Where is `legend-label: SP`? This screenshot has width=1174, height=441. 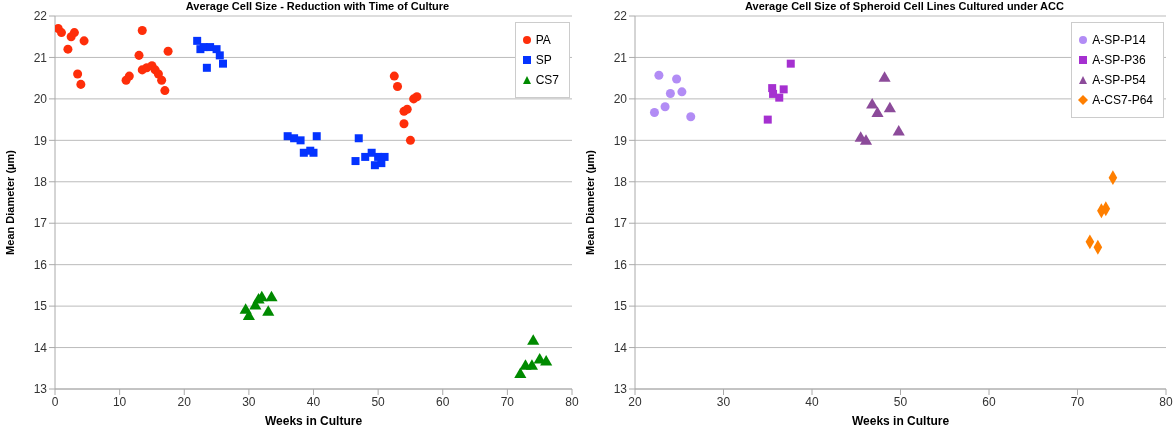
legend-label: SP is located at coordinates (543, 60).